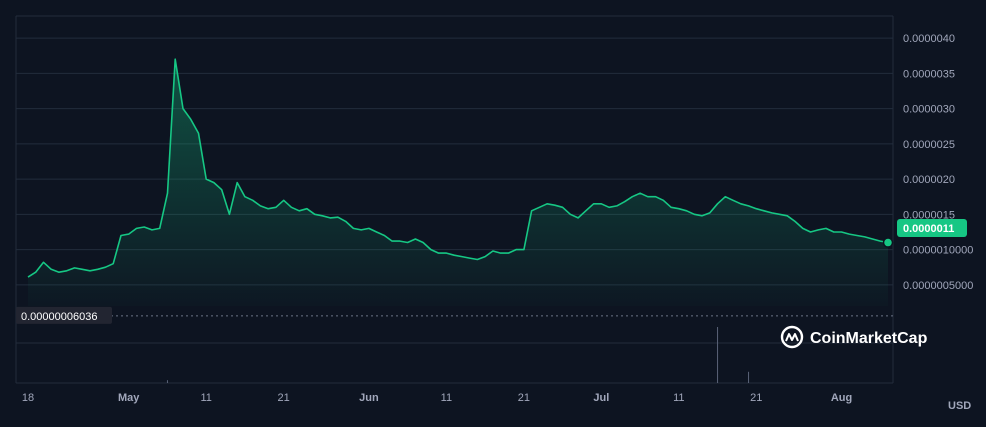  What do you see at coordinates (869, 338) in the screenshot?
I see `brand-name: CoinMarketCap` at bounding box center [869, 338].